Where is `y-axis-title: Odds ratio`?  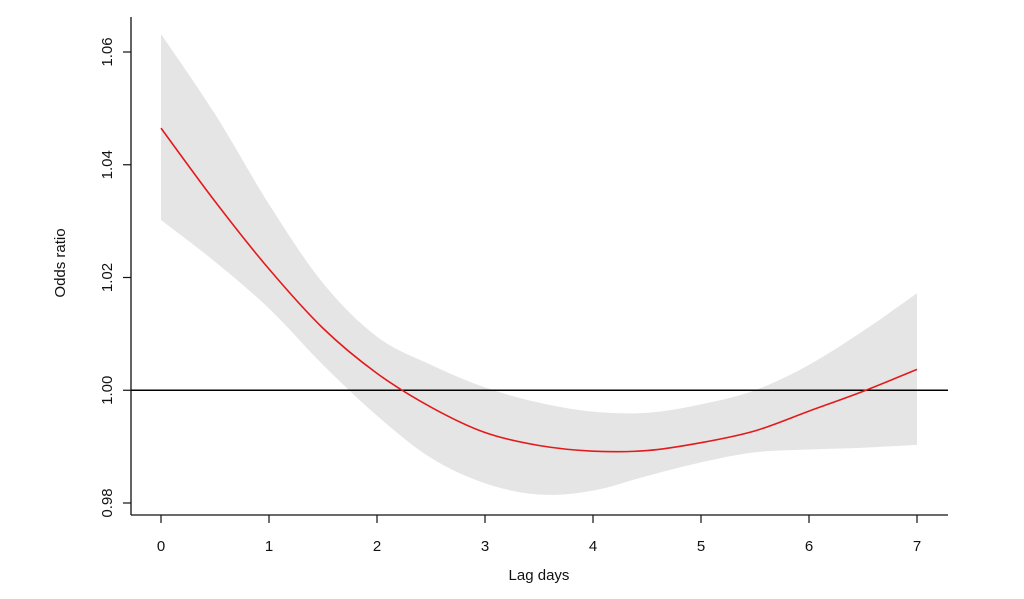
y-axis-title: Odds ratio is located at coordinates (60, 262).